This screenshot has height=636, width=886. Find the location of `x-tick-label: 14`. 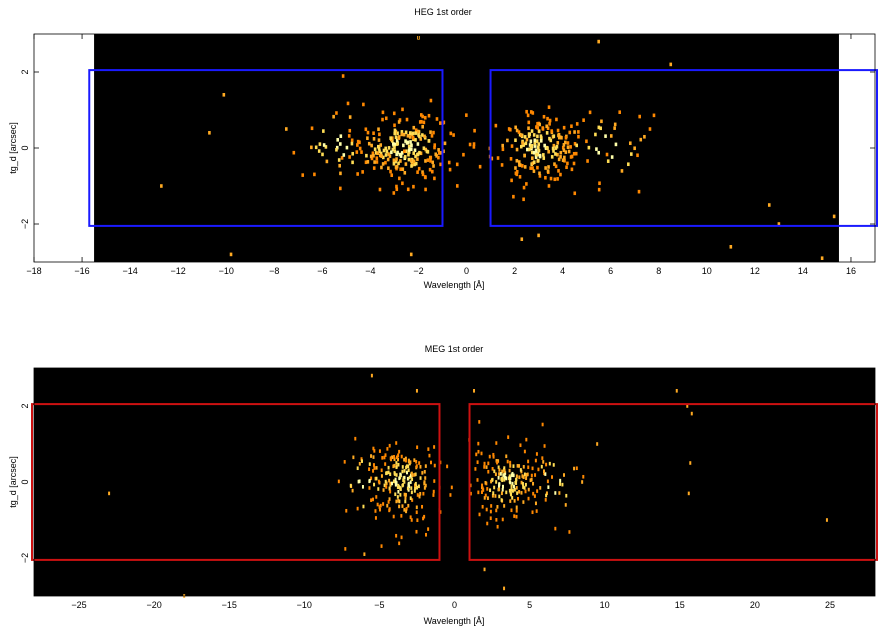

x-tick-label: 14 is located at coordinates (803, 271).